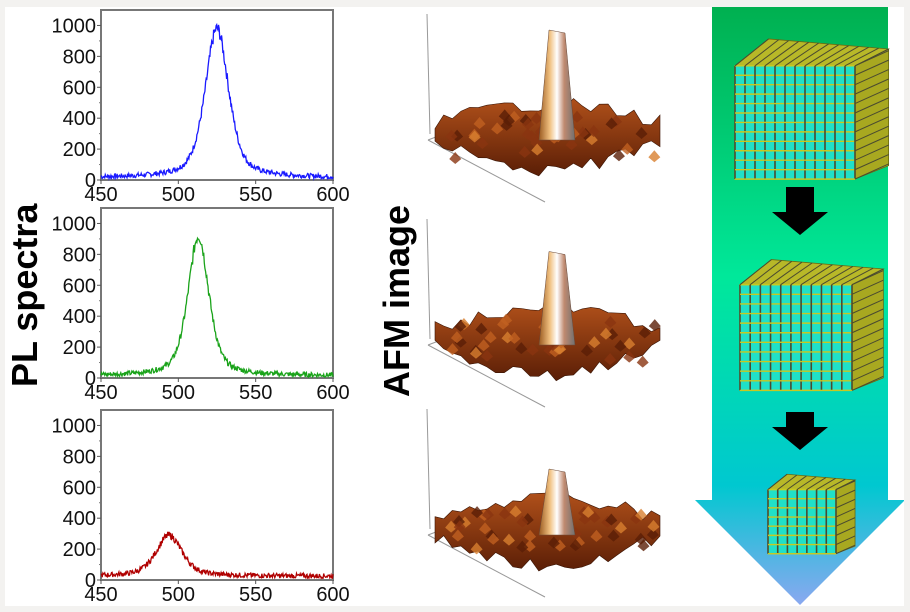 The height and width of the screenshot is (612, 910). I want to click on nanocube-illustrations, so click(812, 296).